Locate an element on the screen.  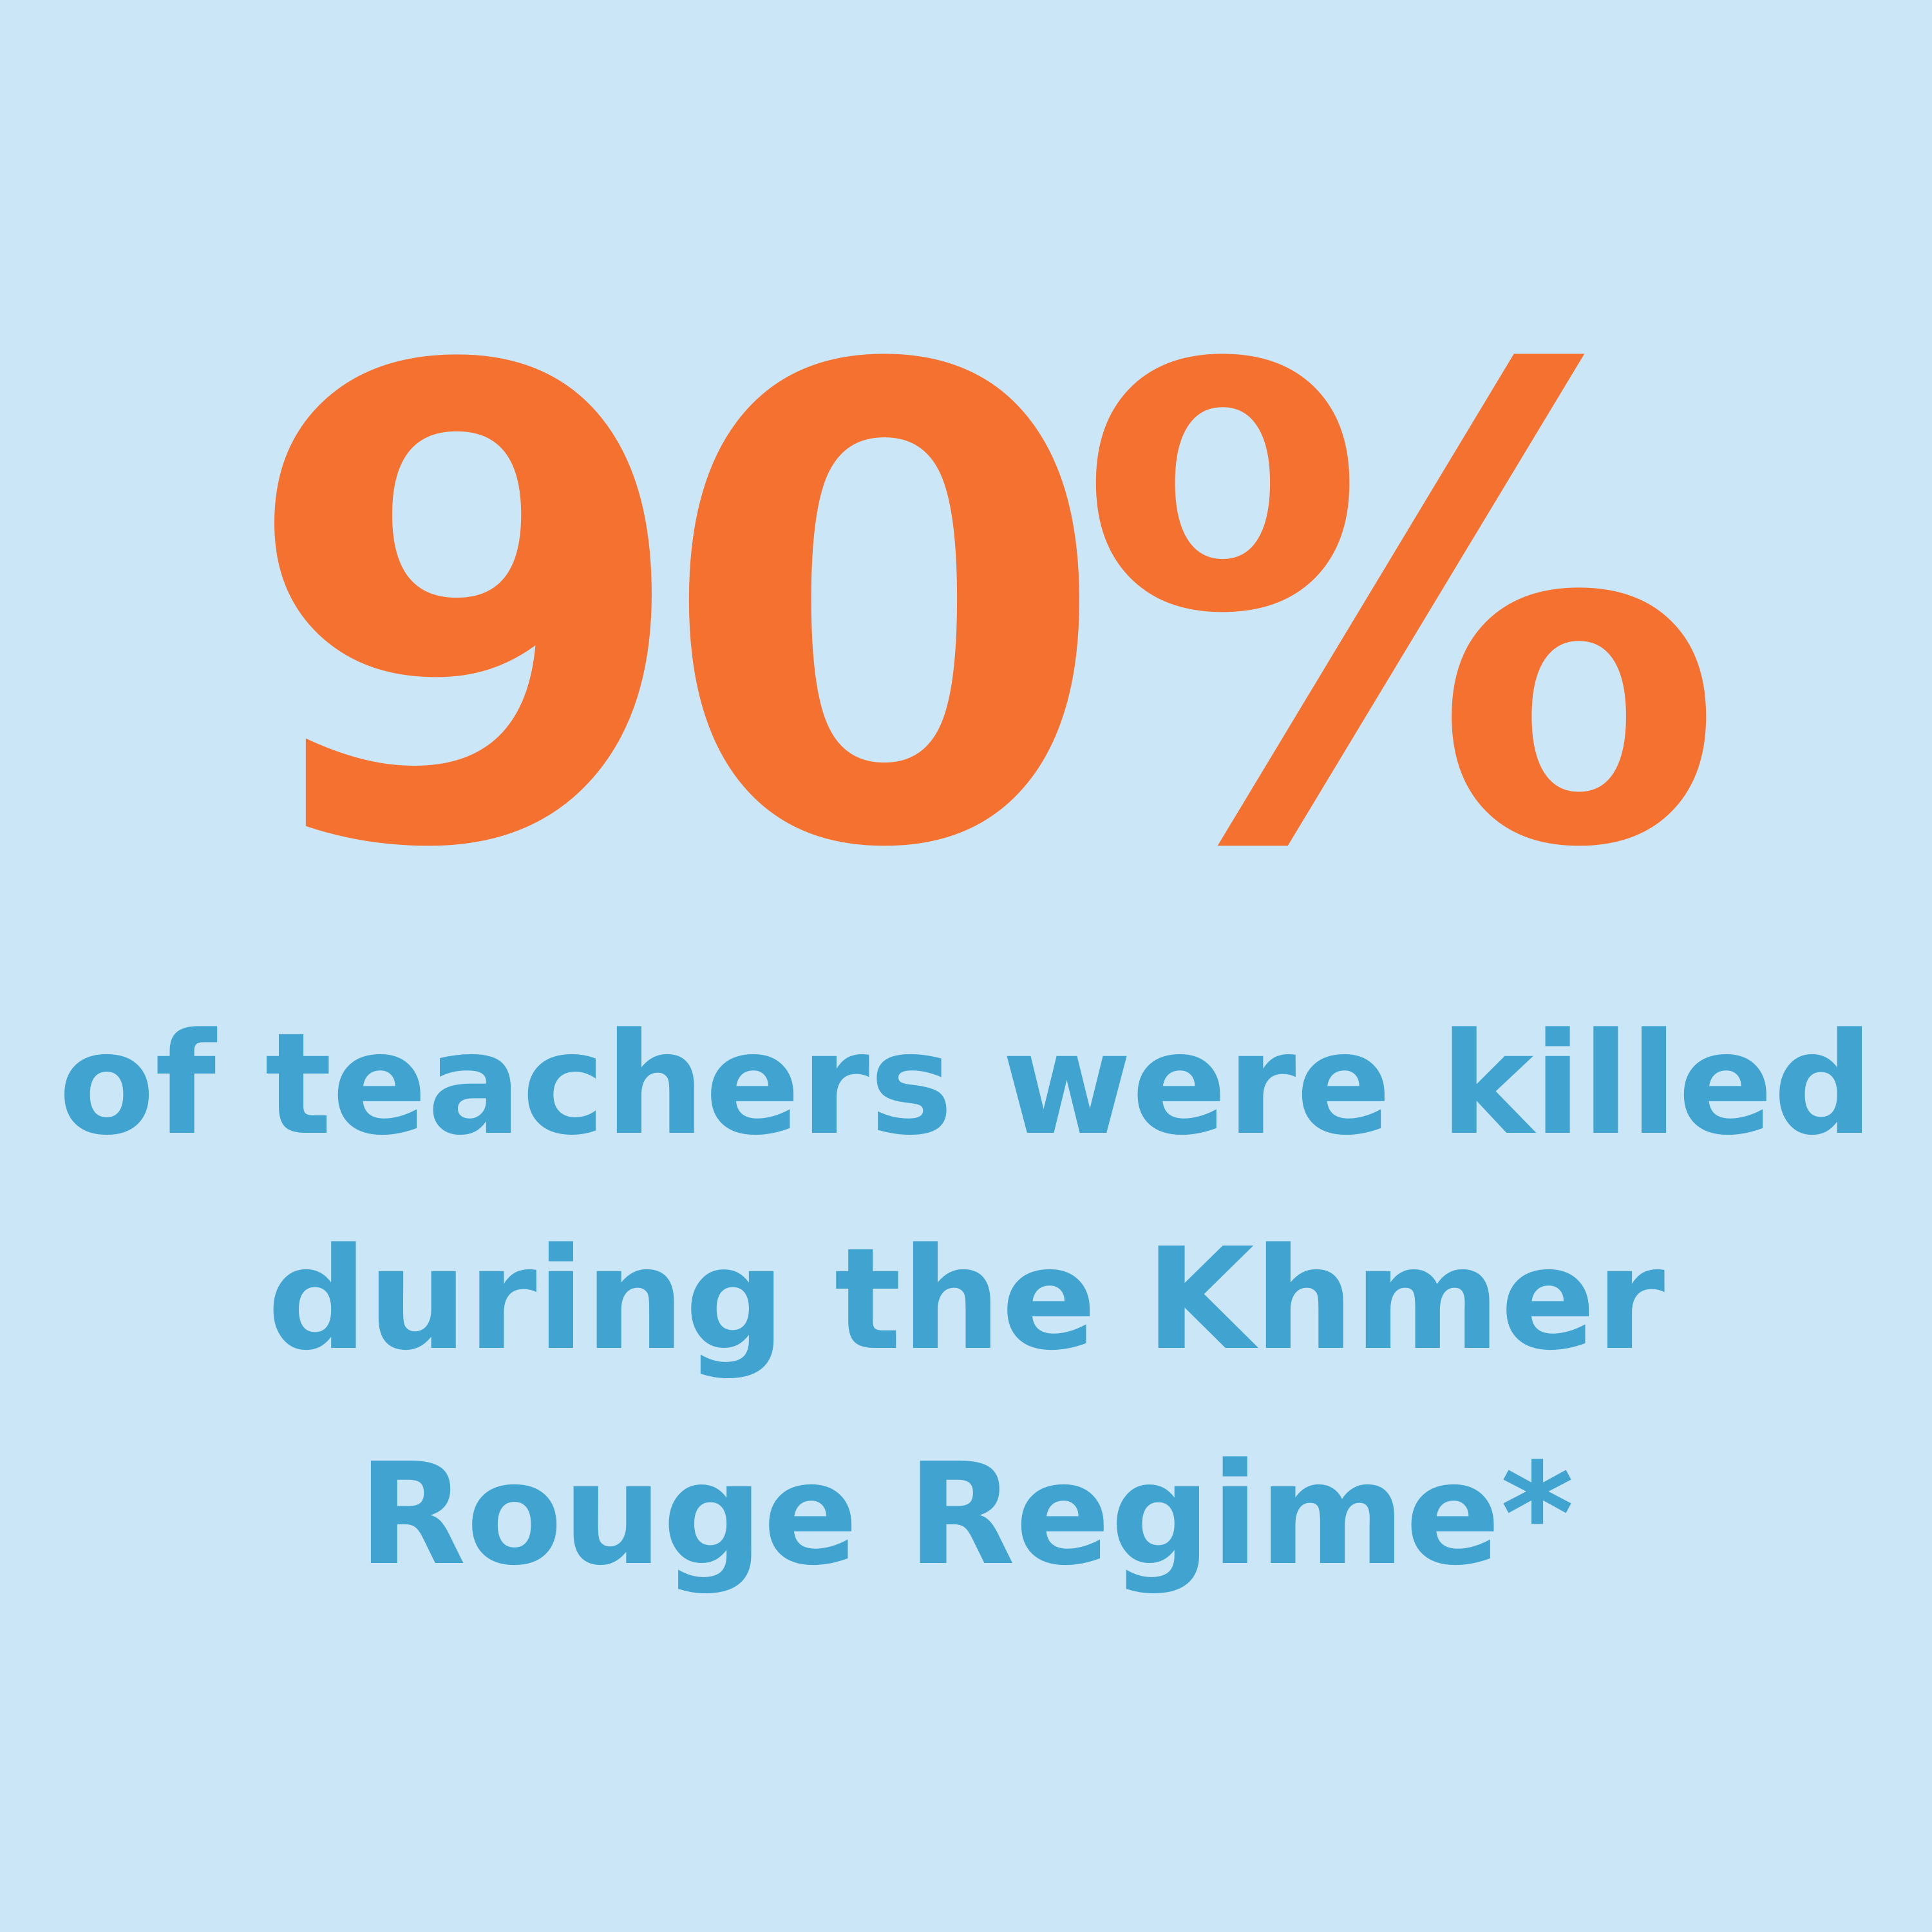
caption-line-1: of teachers were killed is located at coordinates (966, 1084).